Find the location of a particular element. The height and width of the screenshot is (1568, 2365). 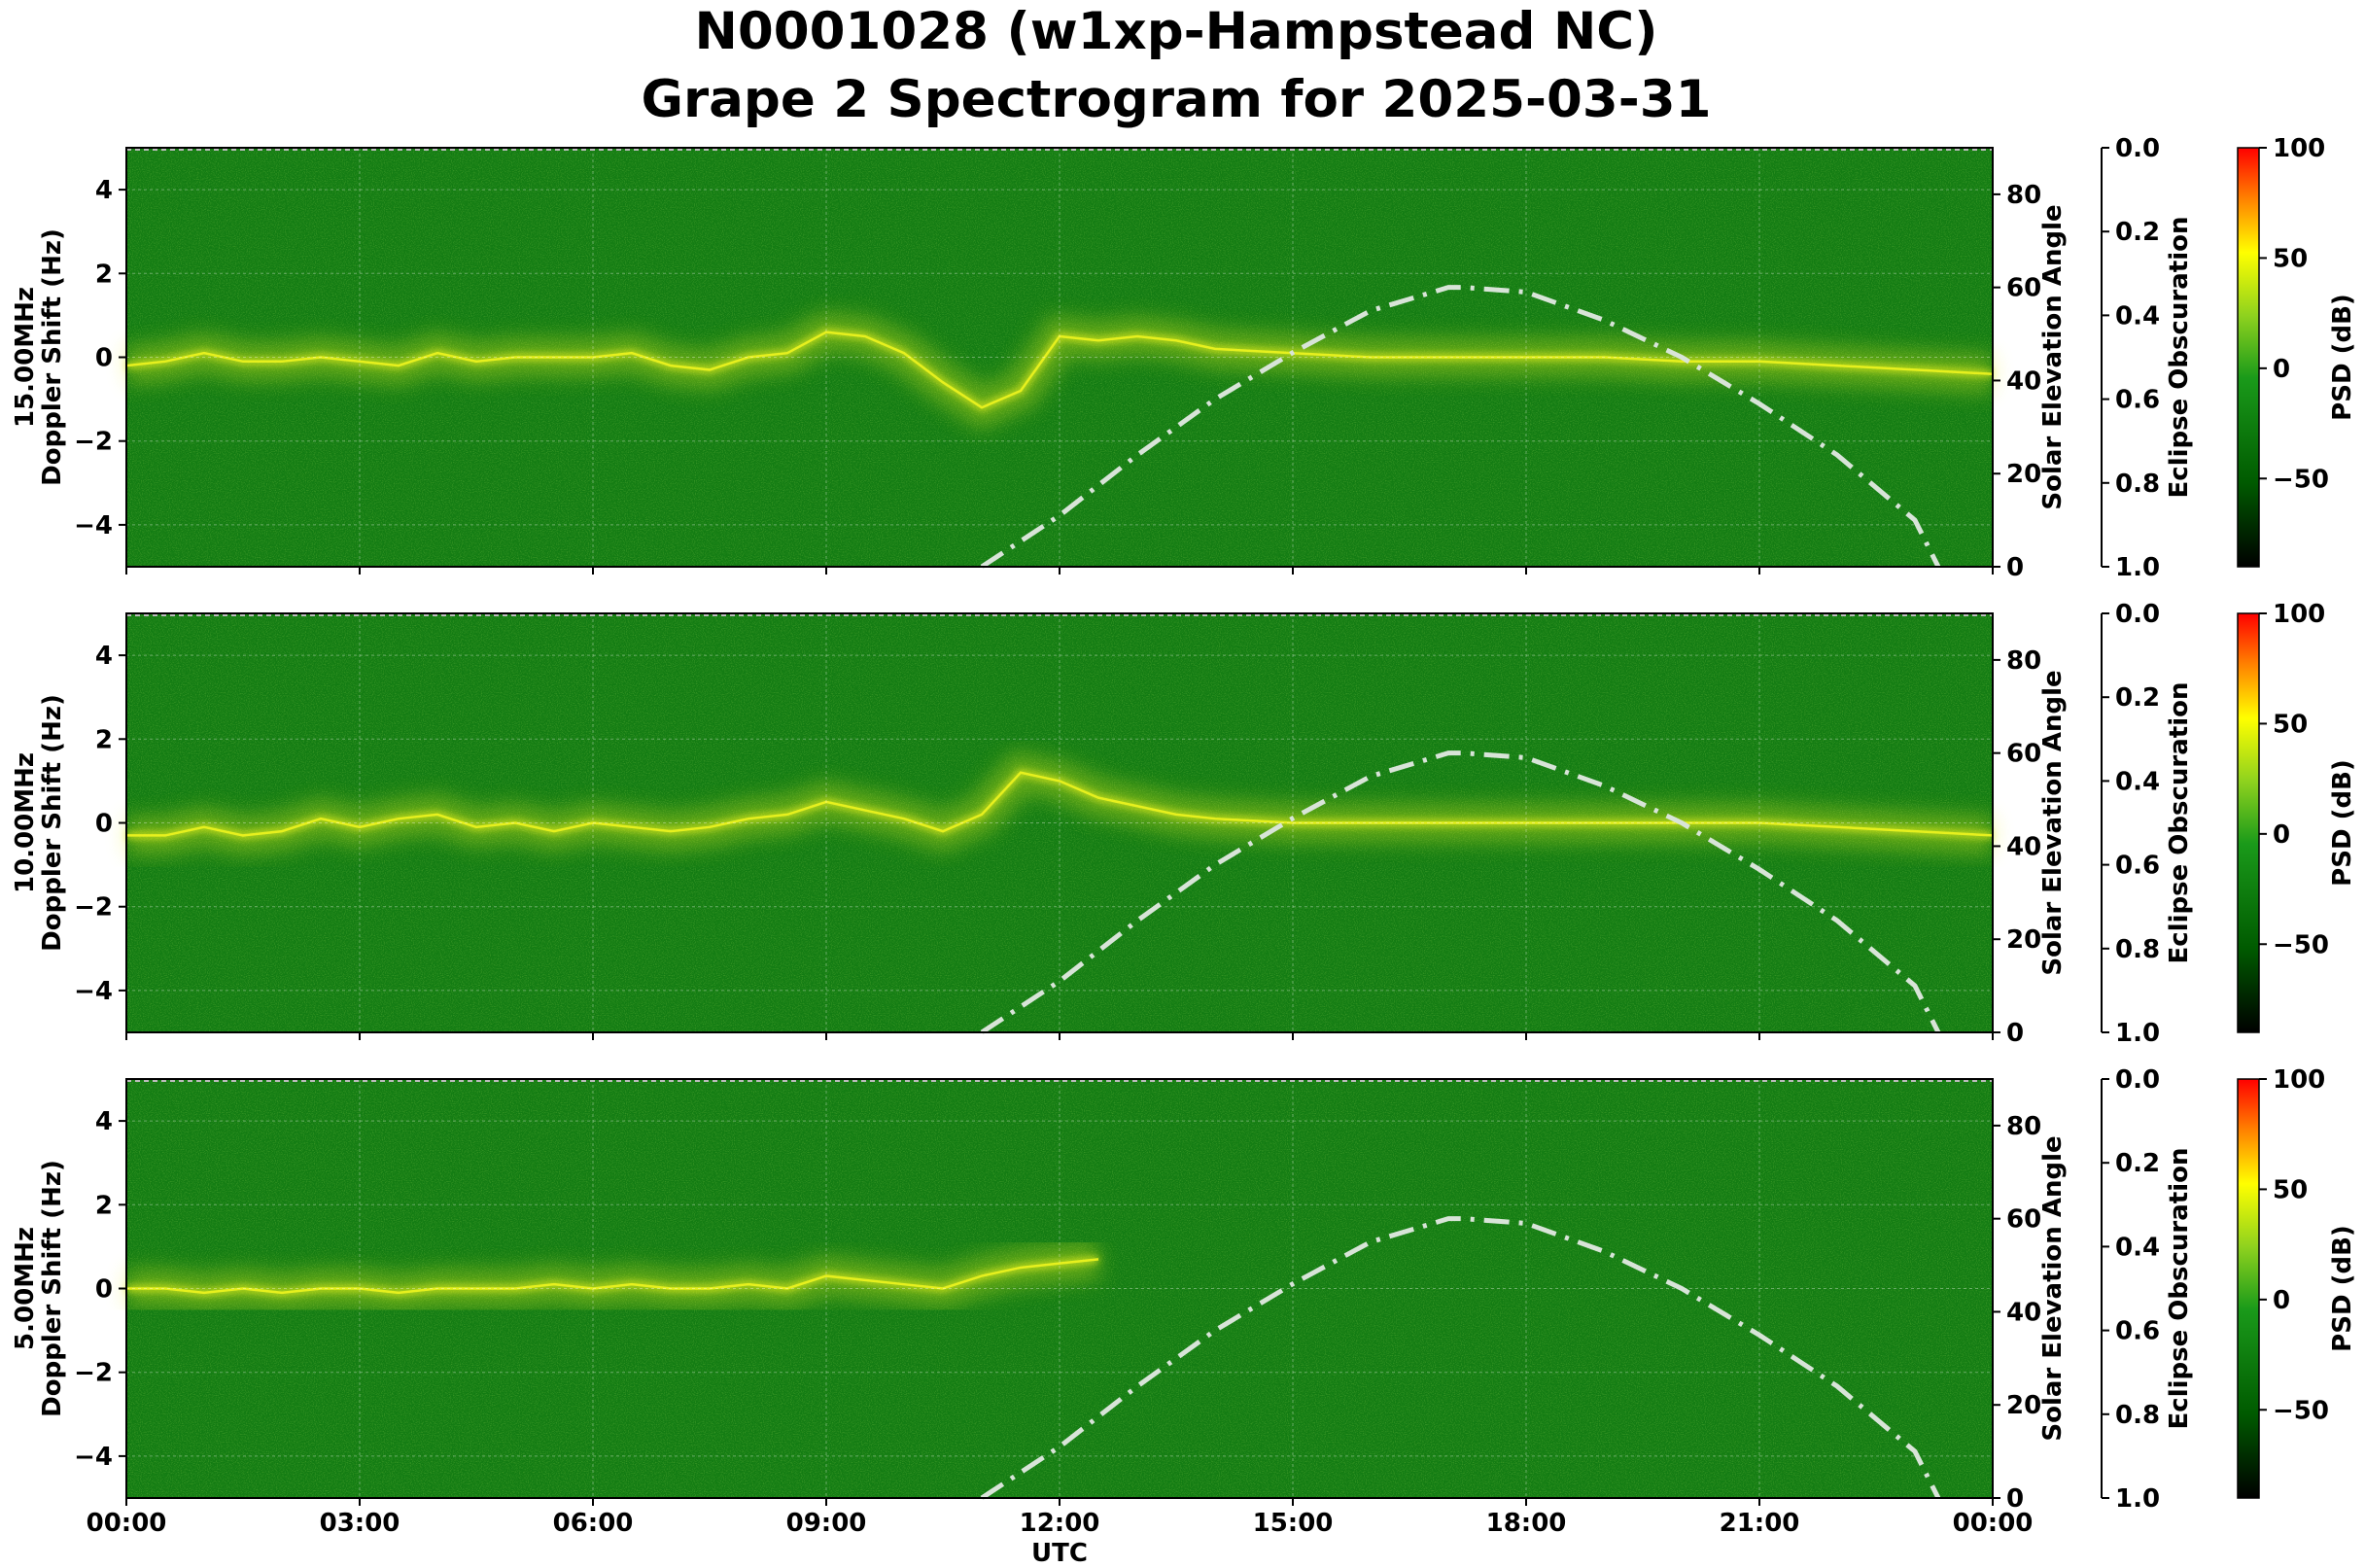

y-axis-label-frequency: 10.00MHz is located at coordinates (26, 822).